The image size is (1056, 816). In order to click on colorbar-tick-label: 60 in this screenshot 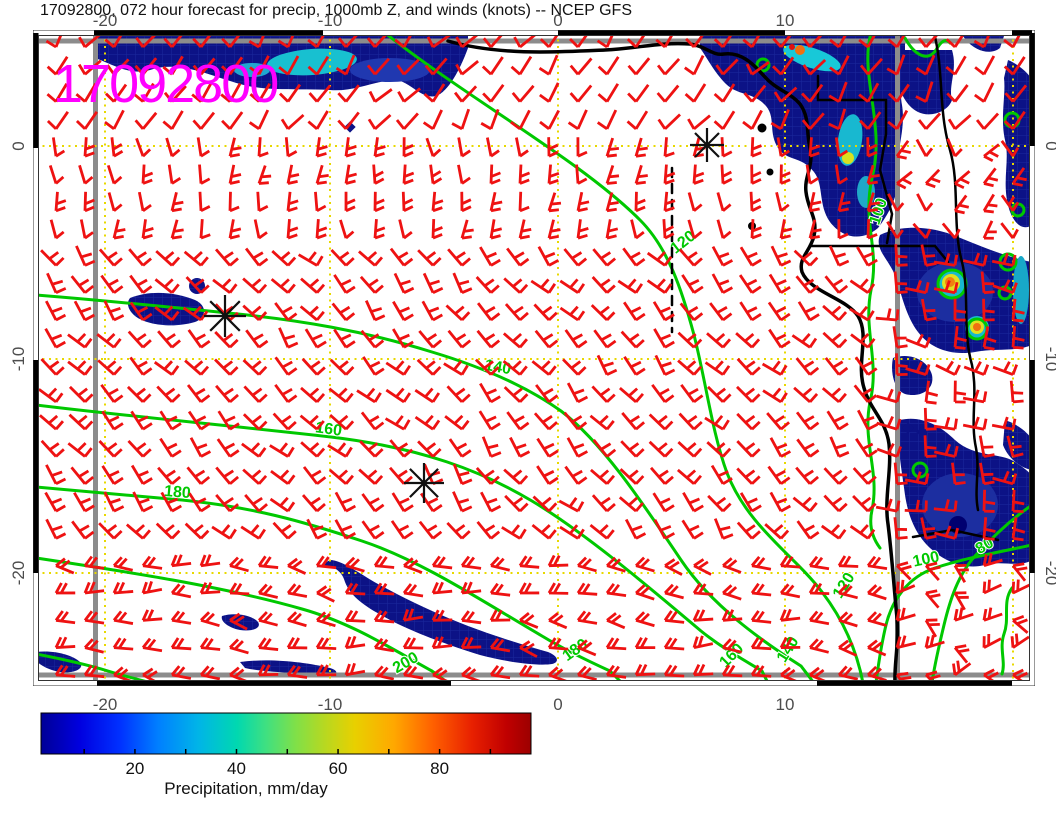, I will do `click(338, 768)`.